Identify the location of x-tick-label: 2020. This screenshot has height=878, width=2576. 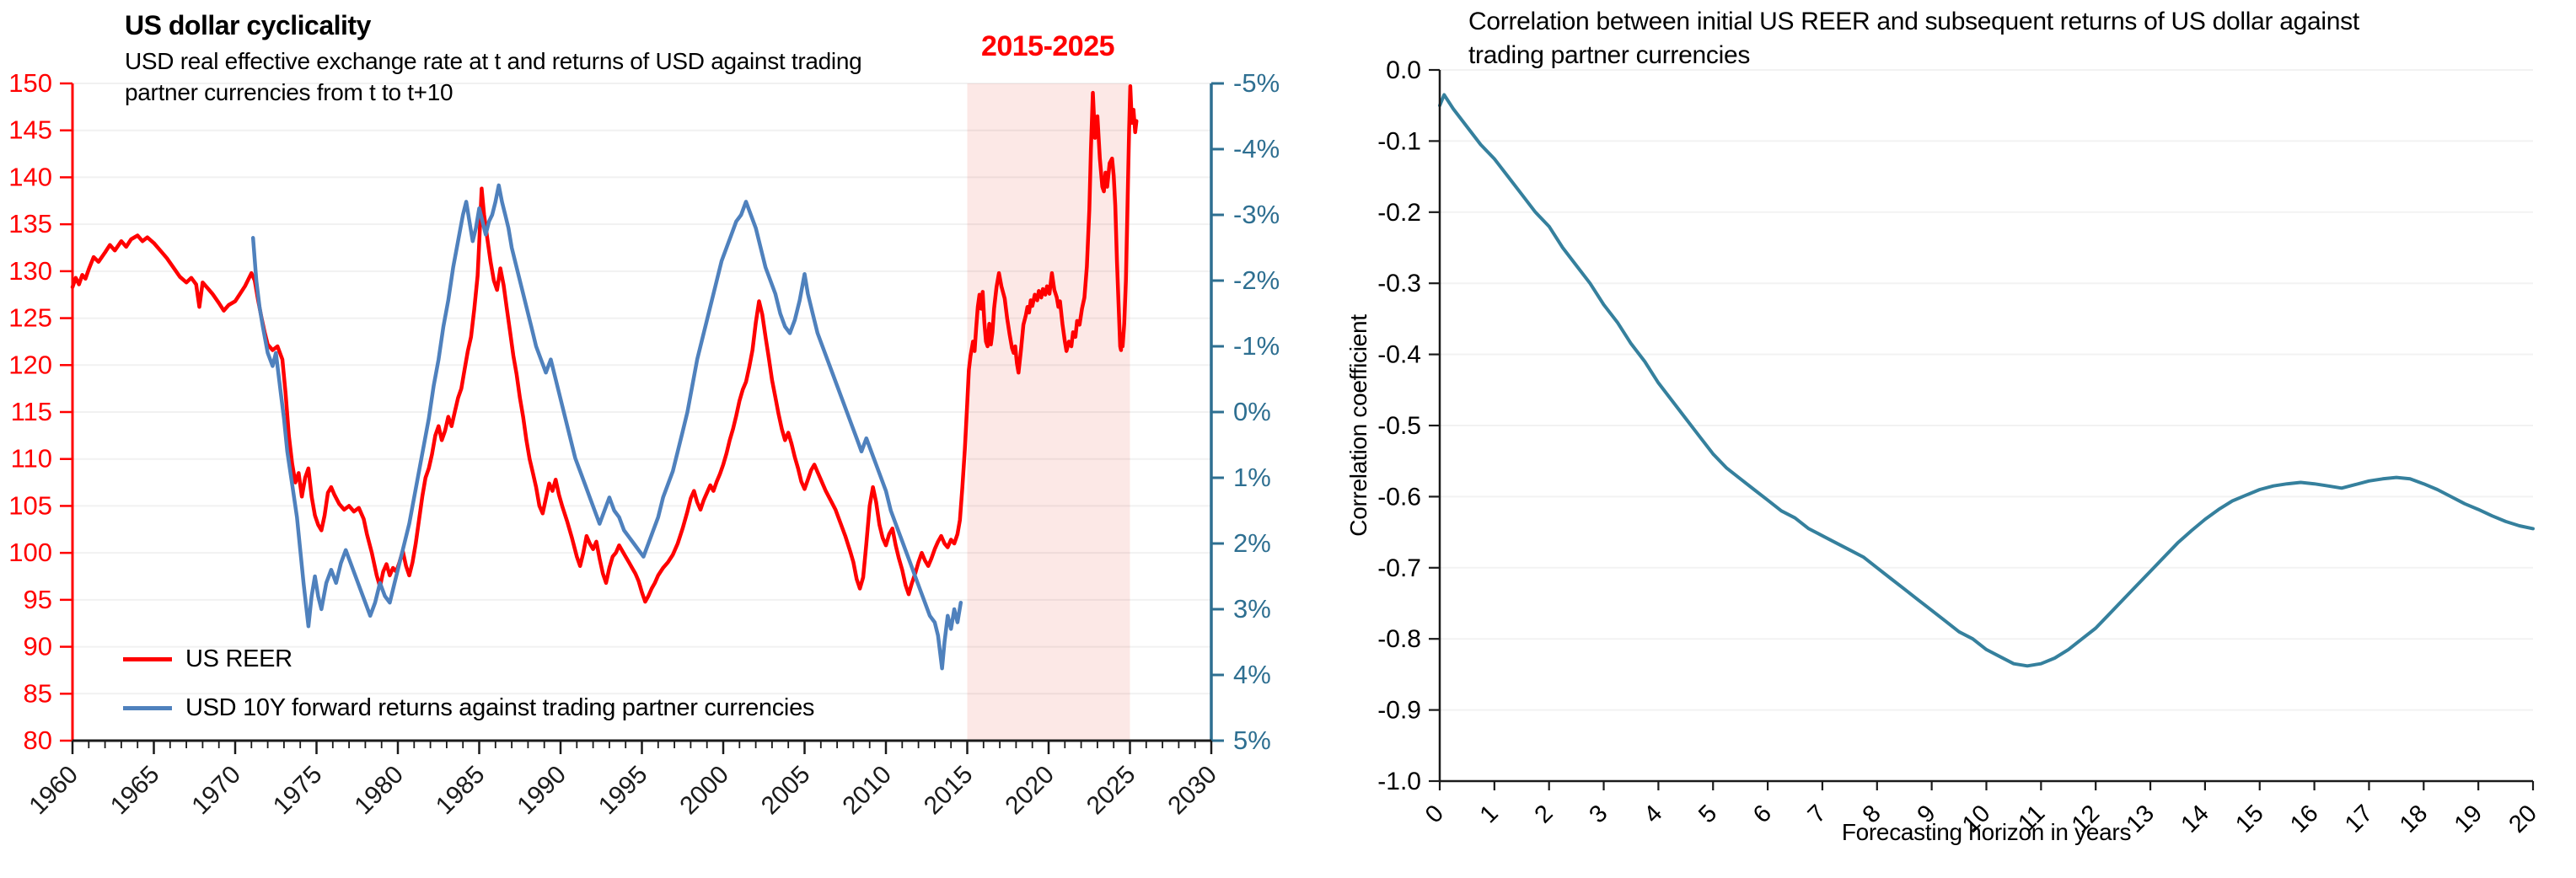
(1030, 791).